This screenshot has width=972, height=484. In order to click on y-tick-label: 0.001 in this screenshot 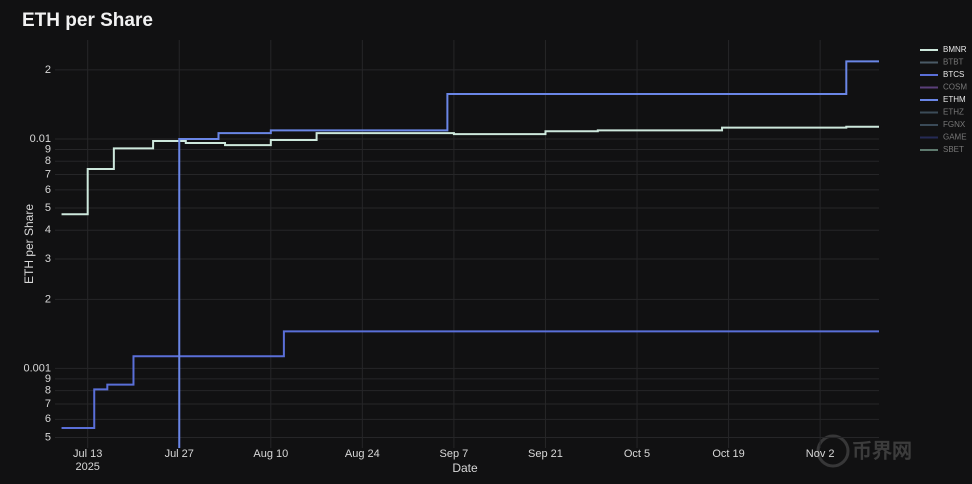, I will do `click(37, 368)`.